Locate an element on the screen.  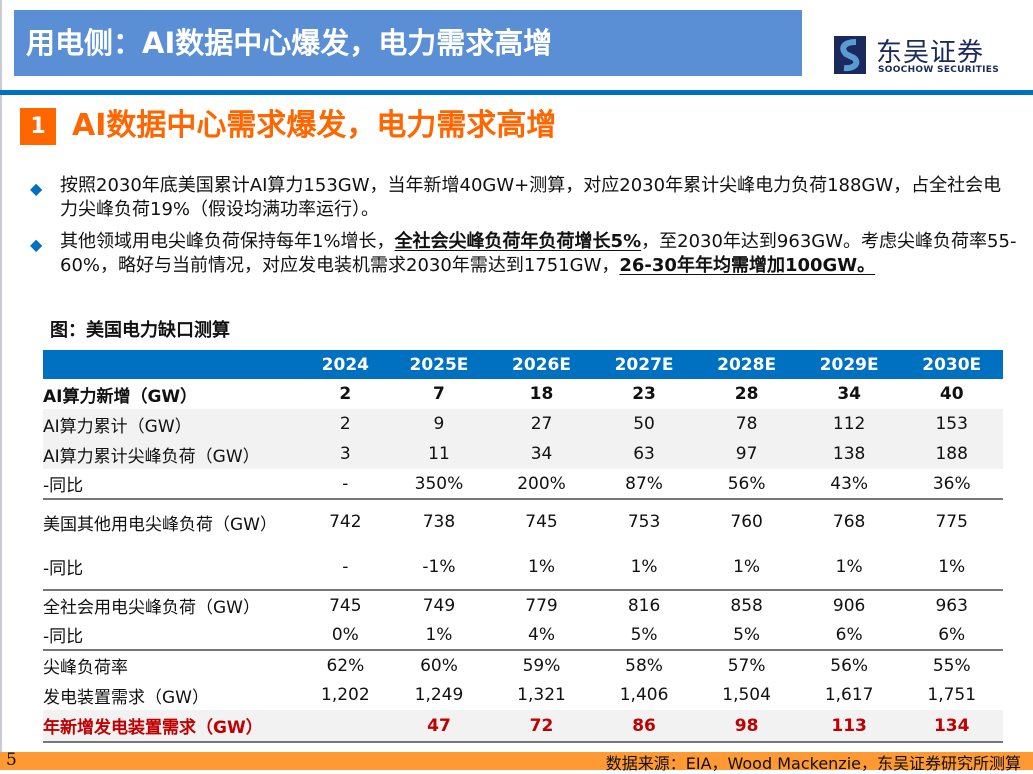
table-cell: 23 is located at coordinates (644, 394).